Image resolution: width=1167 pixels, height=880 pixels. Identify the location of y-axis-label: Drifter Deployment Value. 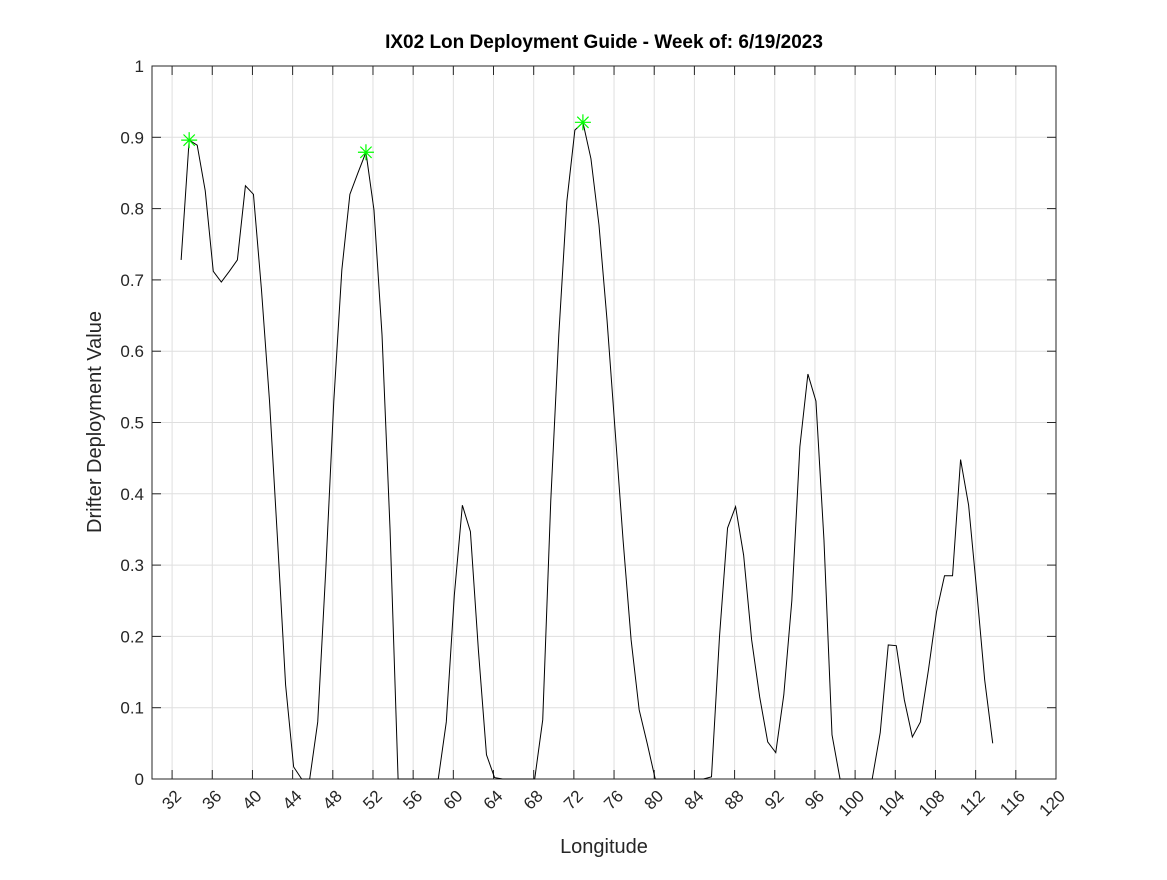
(95, 422).